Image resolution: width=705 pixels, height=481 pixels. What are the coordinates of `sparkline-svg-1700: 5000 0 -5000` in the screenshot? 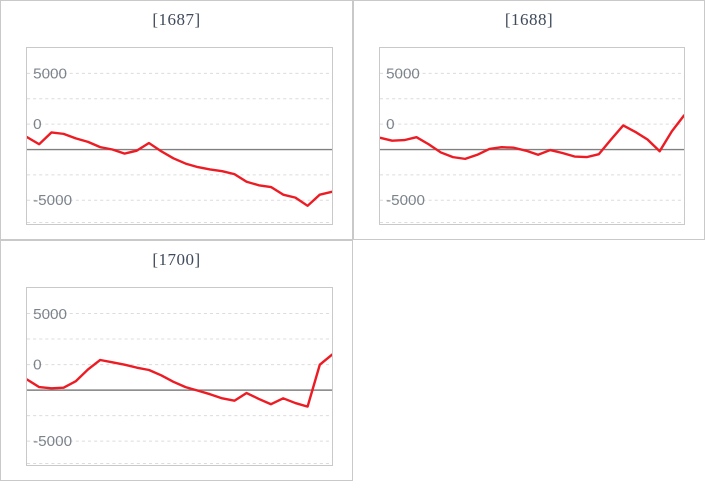 It's located at (179, 385).